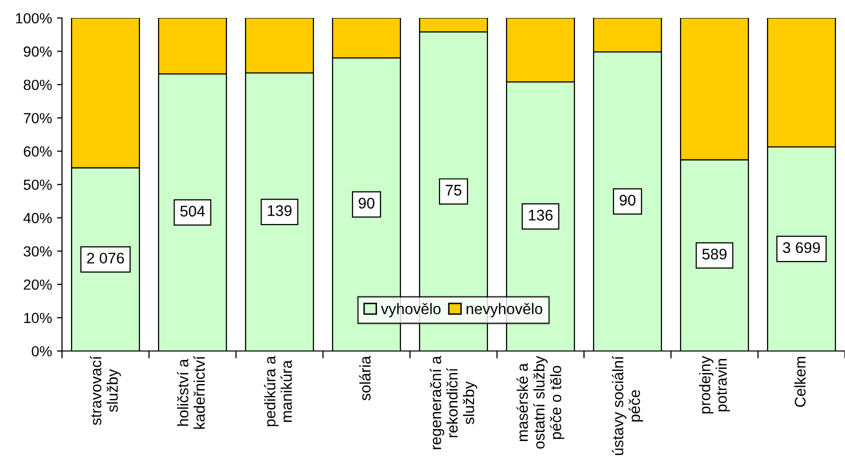 The image size is (845, 467). I want to click on x-tick-label: holičství a kadeřnictví, so click(190, 392).